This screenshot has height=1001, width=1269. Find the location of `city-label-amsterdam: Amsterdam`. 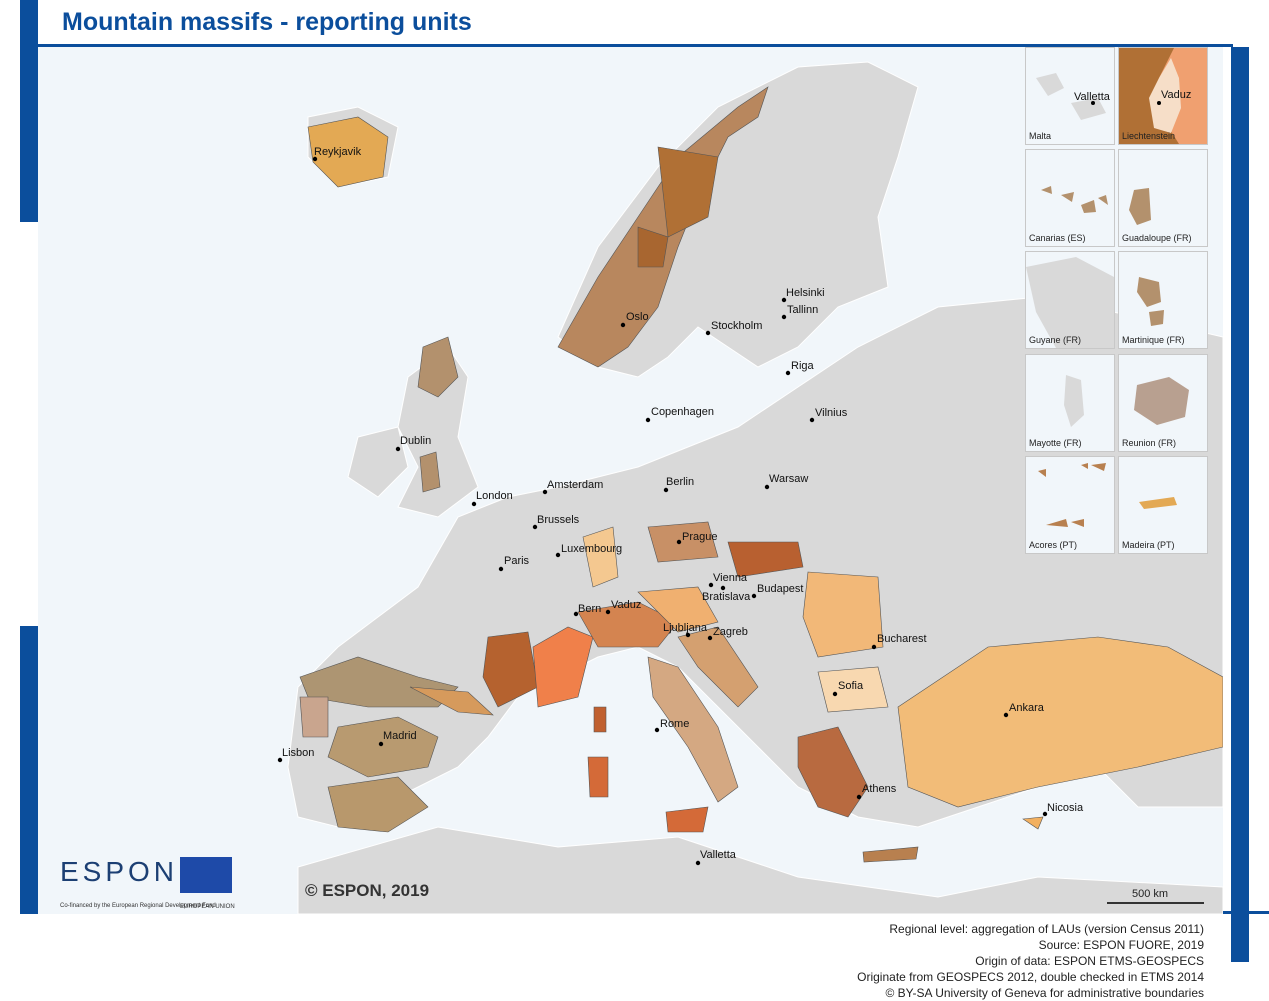

city-label-amsterdam: Amsterdam is located at coordinates (575, 485).